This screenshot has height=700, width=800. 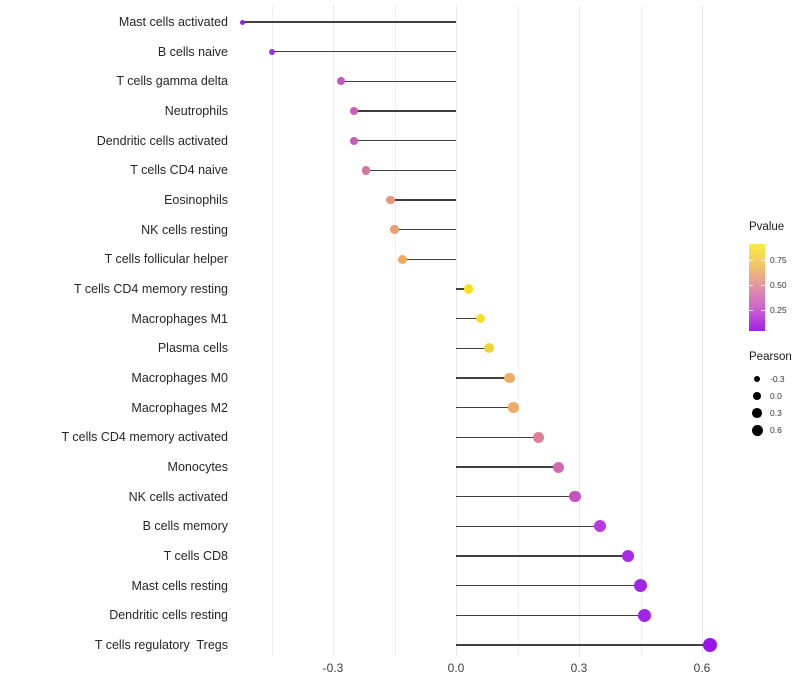 What do you see at coordinates (172, 81) in the screenshot?
I see `category-label: T cells gamma delta` at bounding box center [172, 81].